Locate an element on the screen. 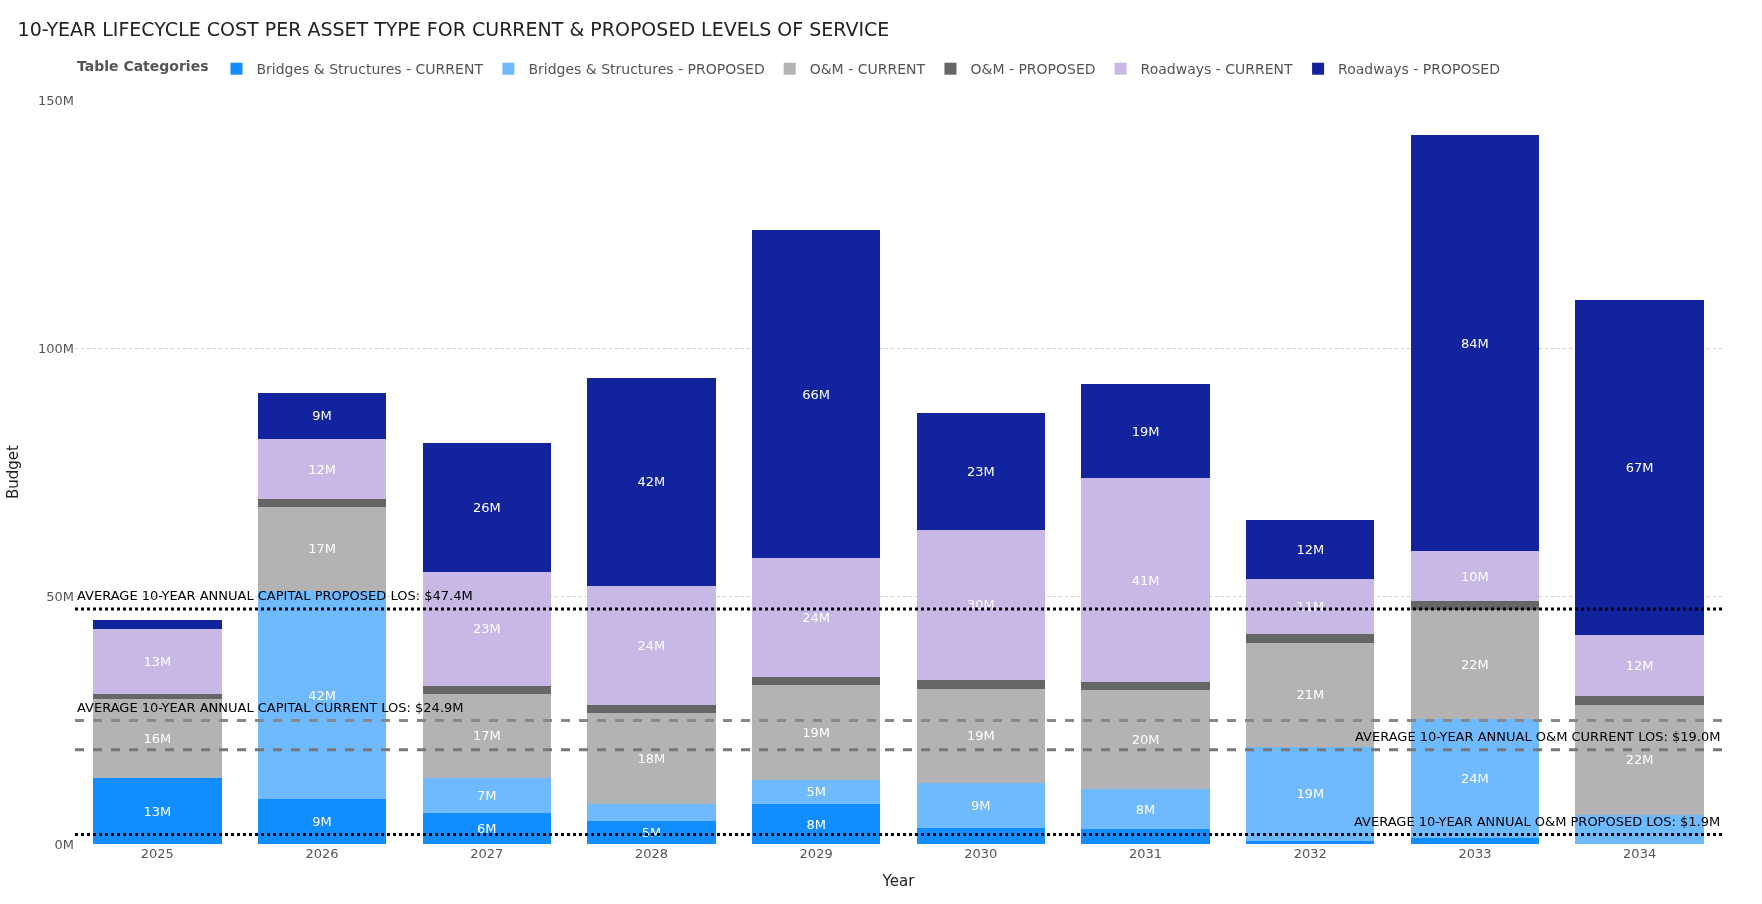  data-label: 5M is located at coordinates (816, 792).